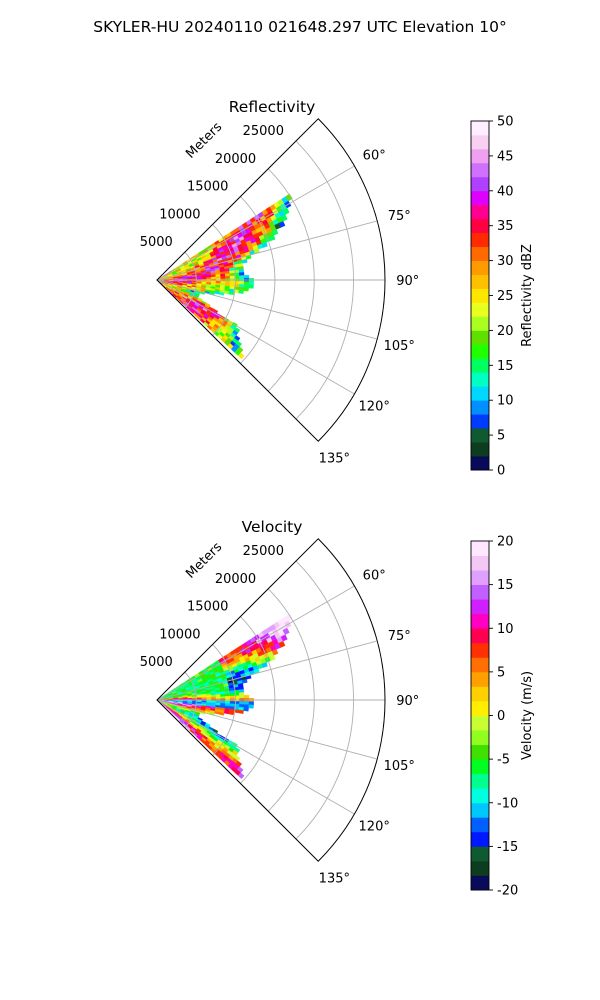 The width and height of the screenshot is (600, 1000). What do you see at coordinates (272, 107) in the screenshot?
I see `reflectivity-panel-title: Reflectivity` at bounding box center [272, 107].